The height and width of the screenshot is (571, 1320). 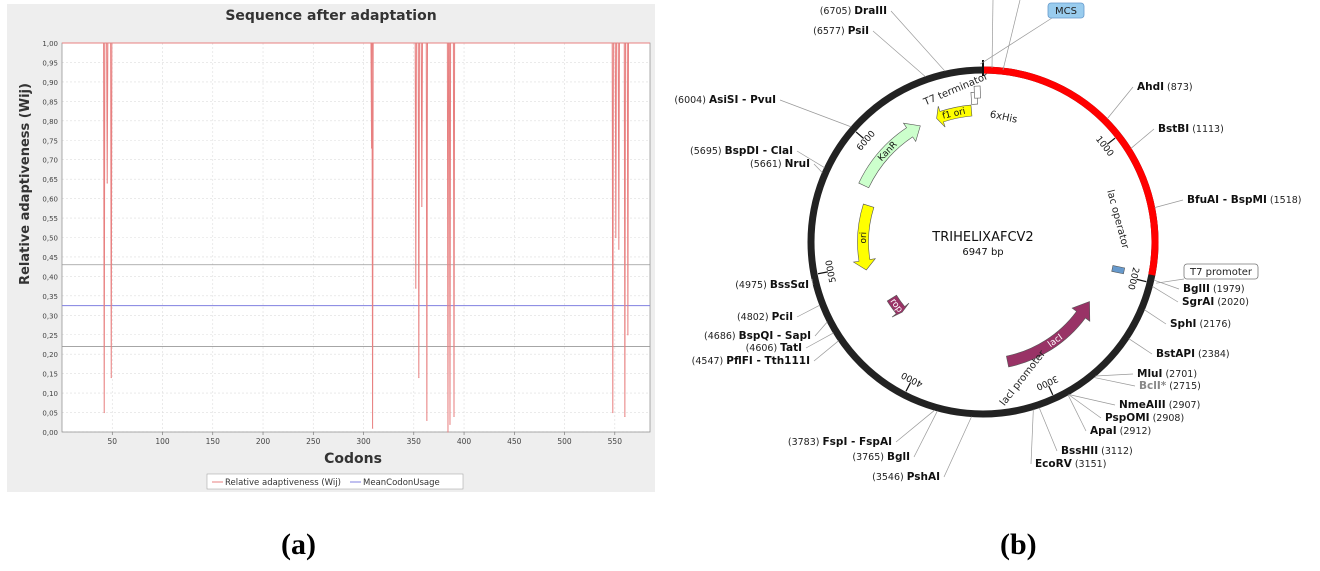 What do you see at coordinates (805, 442) in the screenshot?
I see `site-position: (3783)` at bounding box center [805, 442].